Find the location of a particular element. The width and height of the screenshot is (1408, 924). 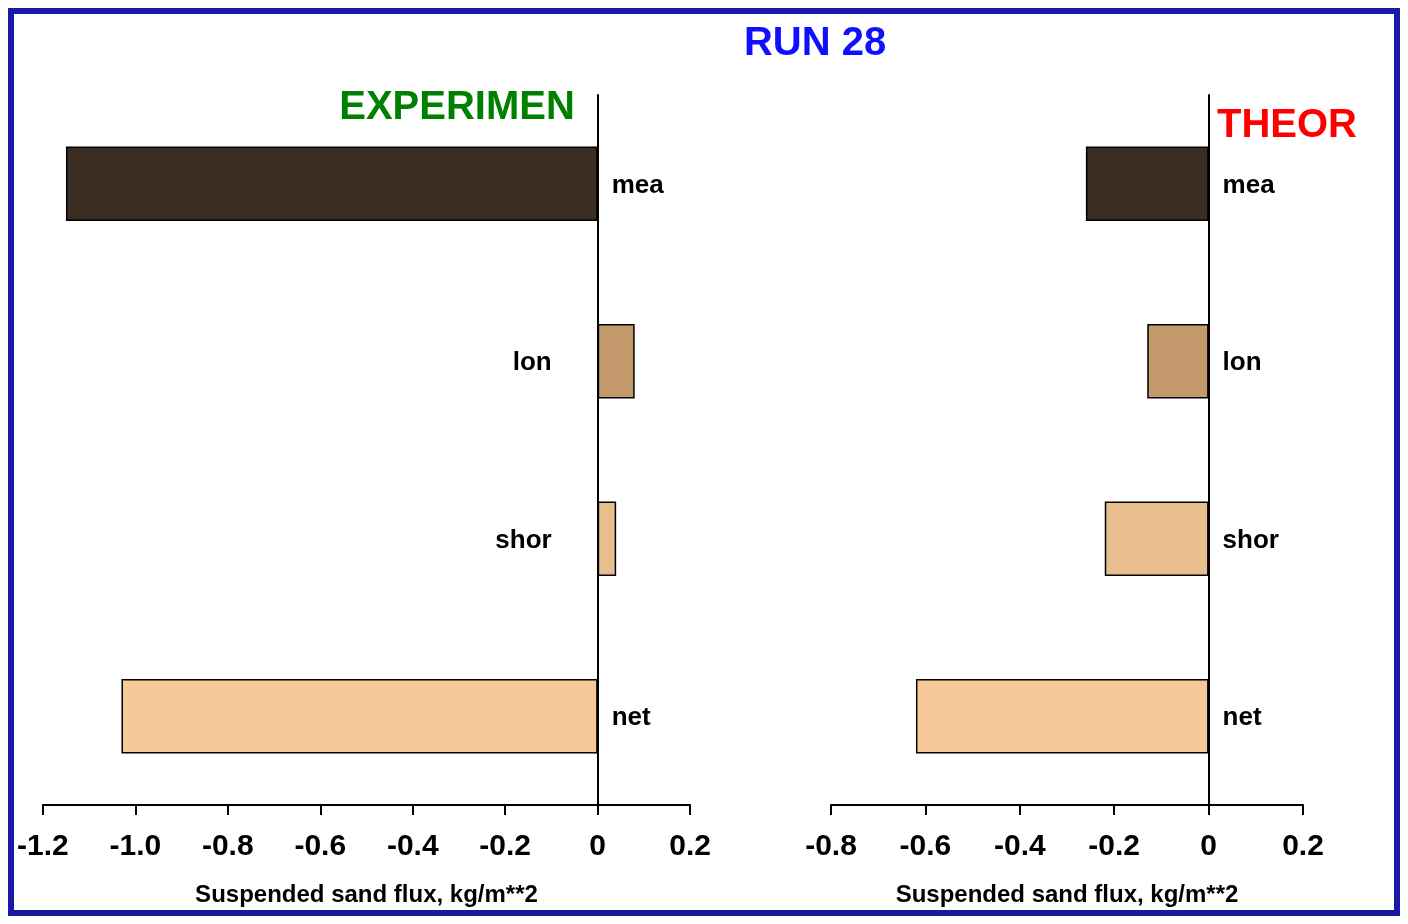

x-tick-label: -1.2 is located at coordinates (43, 844).